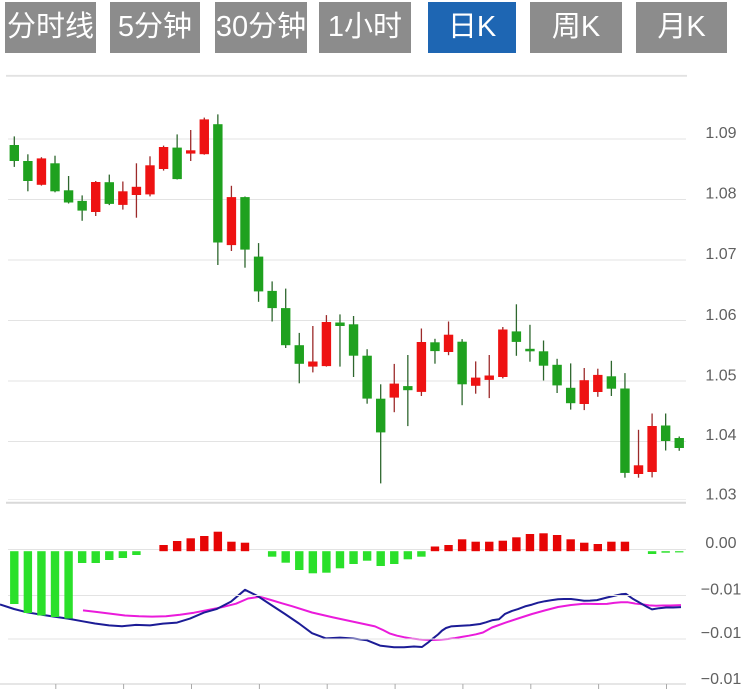  Describe the element at coordinates (720, 194) in the screenshot. I see `svg-text: 1.08` at that location.